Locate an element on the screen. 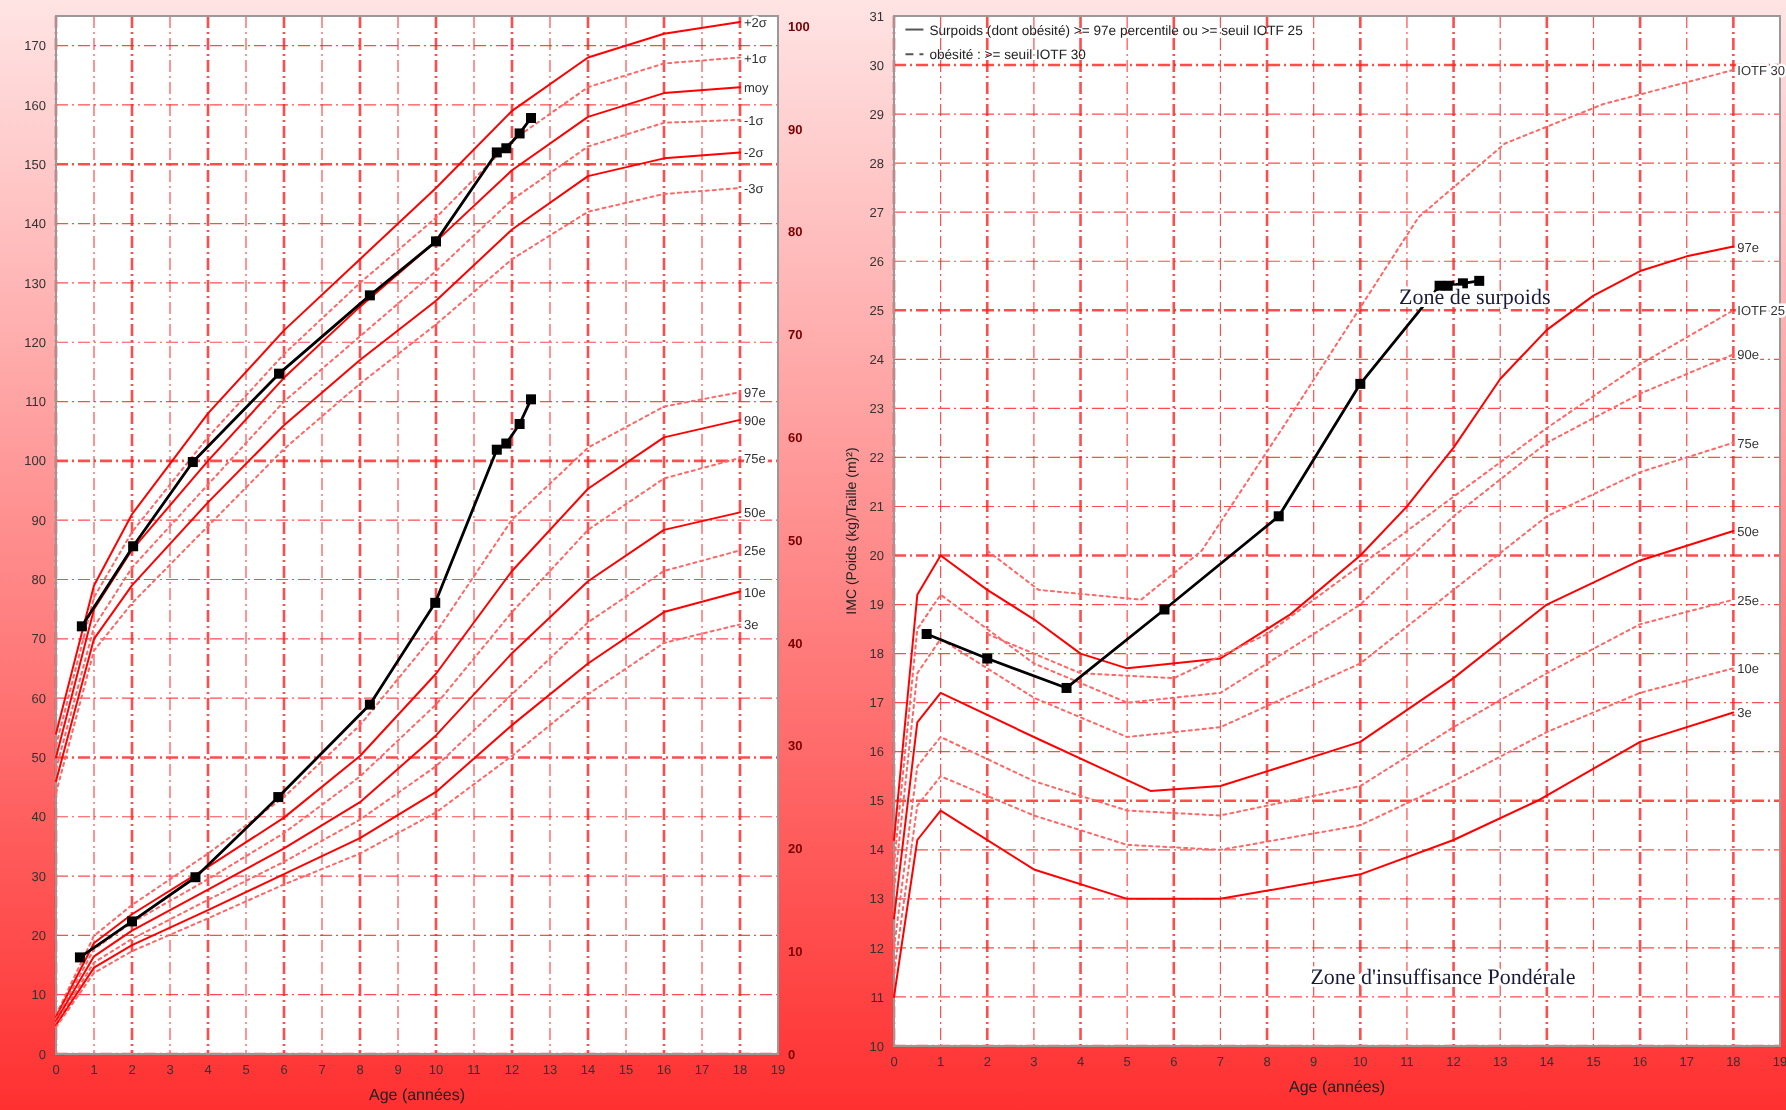  annotation: Zone d'insuffisance Pondérale is located at coordinates (1443, 978).